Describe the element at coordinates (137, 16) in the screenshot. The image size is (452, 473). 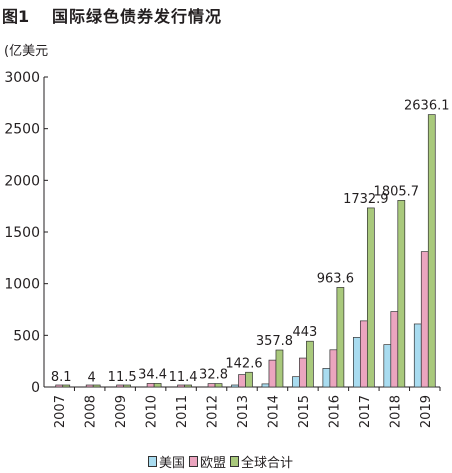
I see `chart-title: 国际绿色债券发行情况` at that location.